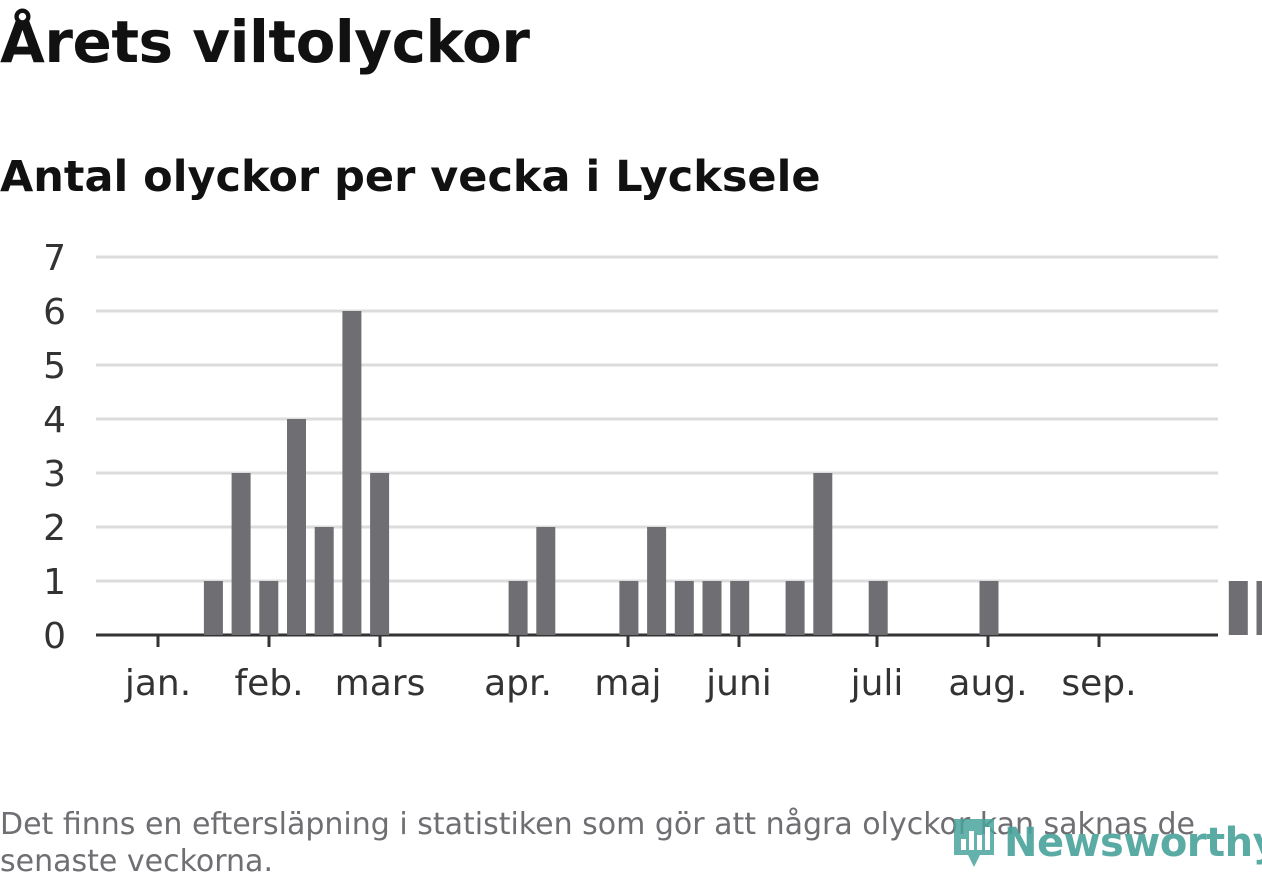 The height and width of the screenshot is (880, 1262). What do you see at coordinates (54, 366) in the screenshot?
I see `y-tick-label: 5` at bounding box center [54, 366].